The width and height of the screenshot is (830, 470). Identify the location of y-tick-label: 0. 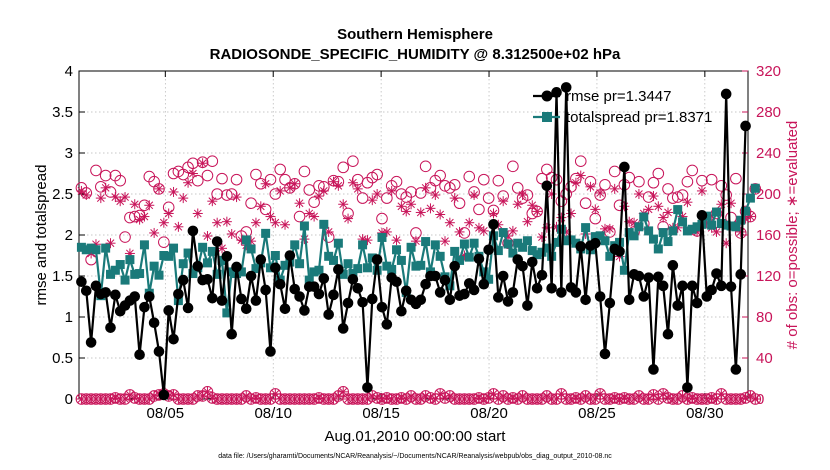
(69, 399).